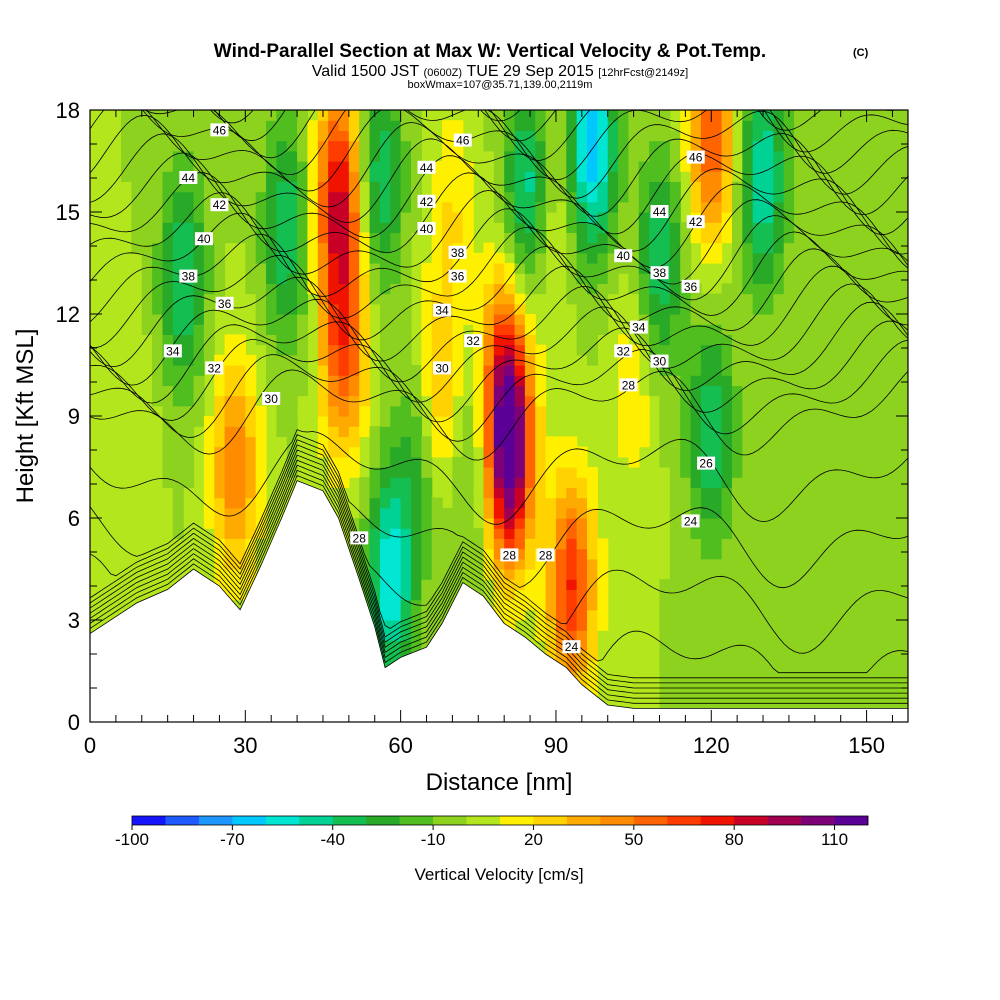 The image size is (1000, 1000). I want to click on theta-contour-label: 30, so click(442, 368).